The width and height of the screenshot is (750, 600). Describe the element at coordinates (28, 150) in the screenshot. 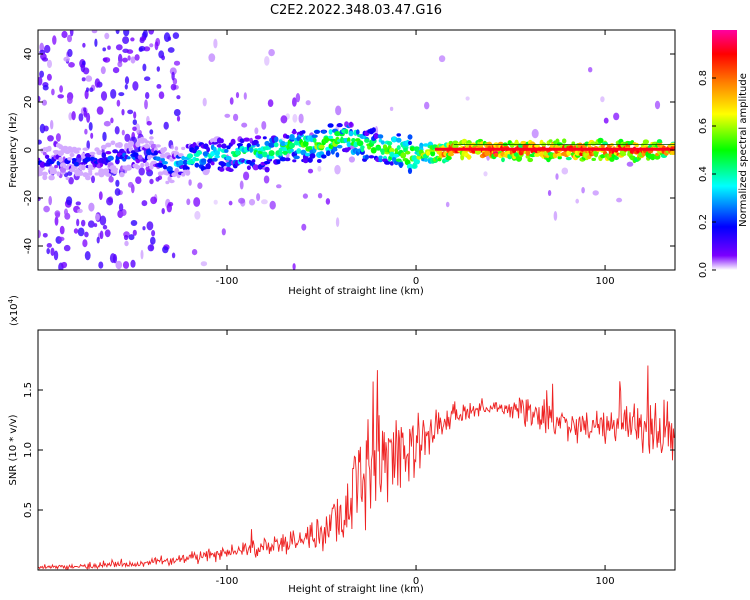

I see `y-tick-label: 0` at that location.